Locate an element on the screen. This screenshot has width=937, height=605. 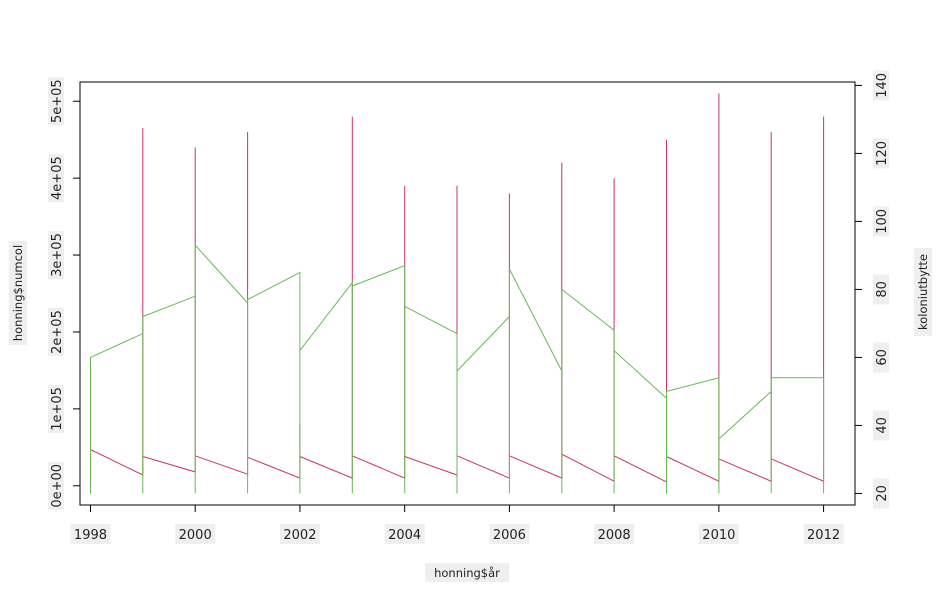
x-tick-label: 2012 is located at coordinates (823, 535).